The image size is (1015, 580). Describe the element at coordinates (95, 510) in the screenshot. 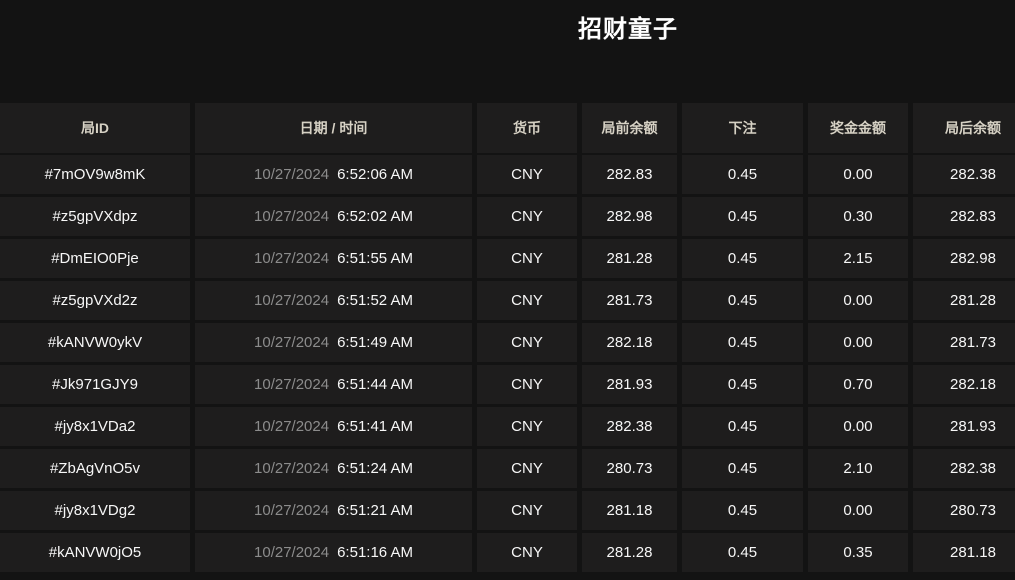

I see `round-id-cell: #jy8x1VDg2` at that location.